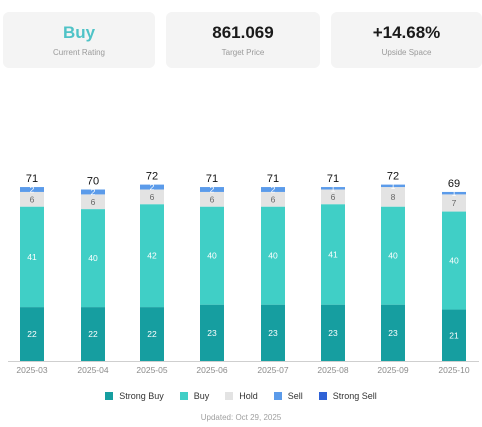  What do you see at coordinates (109, 396) in the screenshot?
I see `legend-swatch-strong-buy` at bounding box center [109, 396].